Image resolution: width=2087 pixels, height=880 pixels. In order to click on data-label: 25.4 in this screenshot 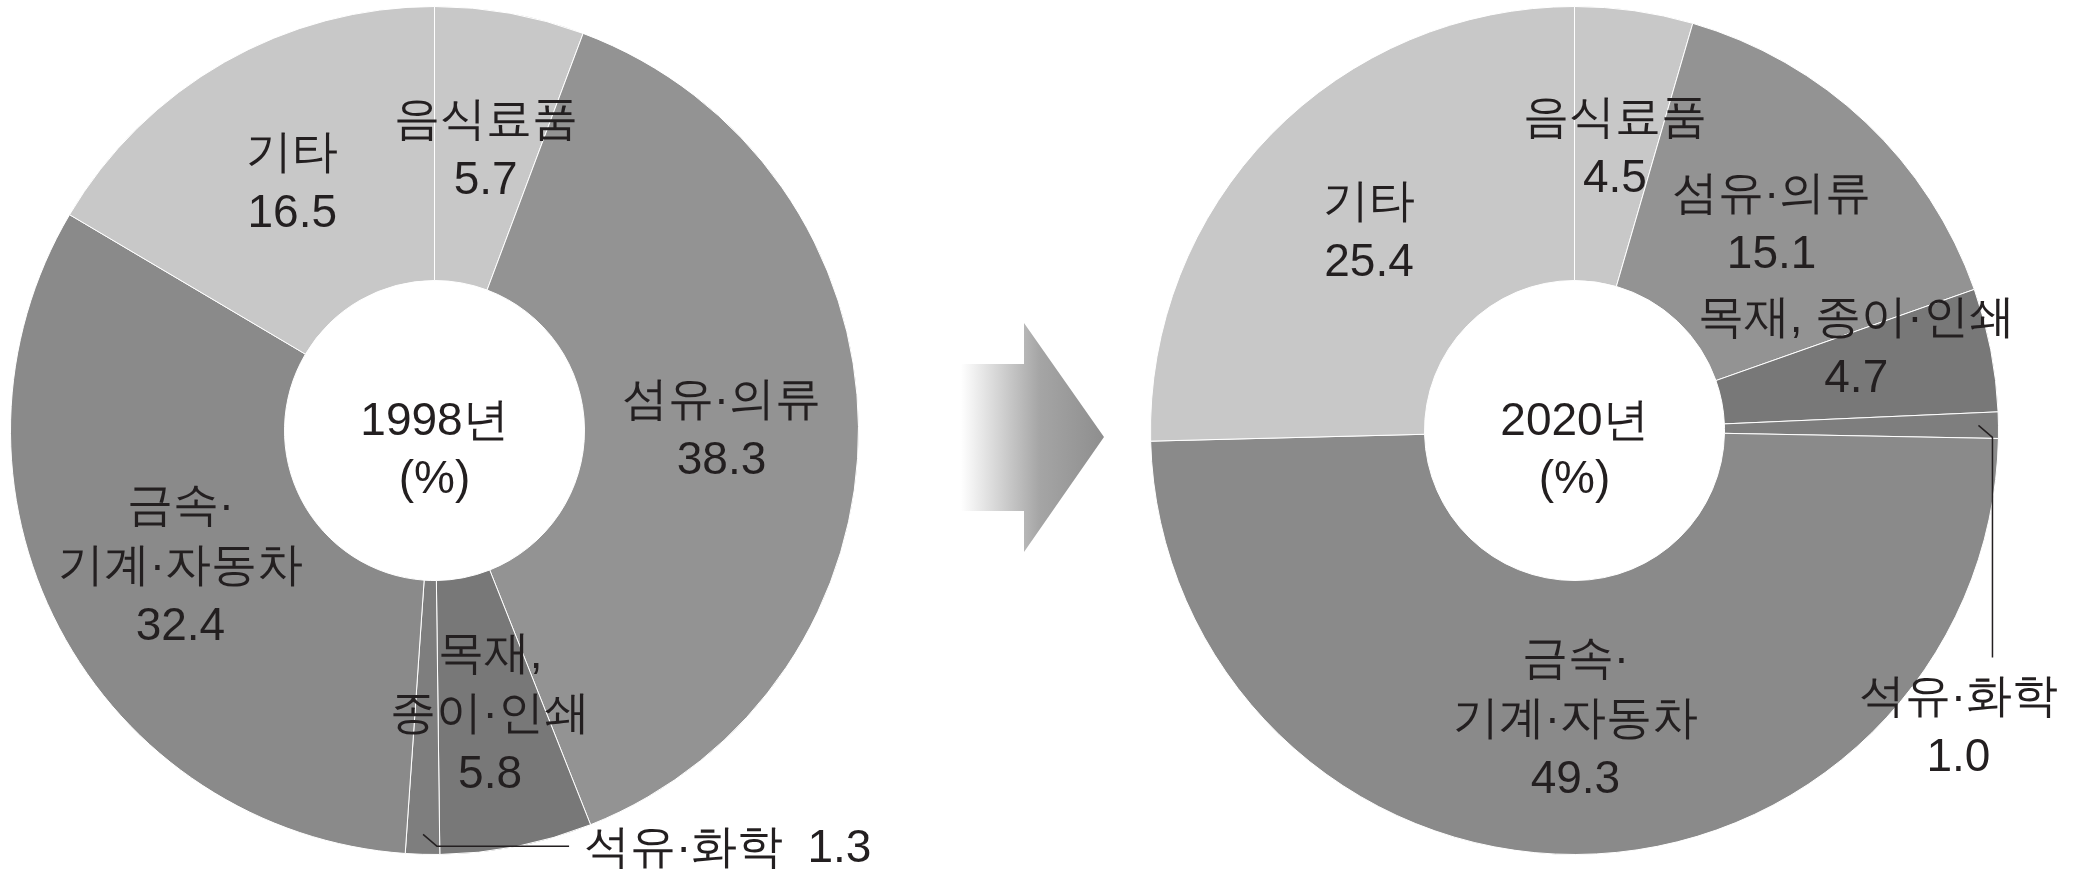, I will do `click(1369, 260)`.